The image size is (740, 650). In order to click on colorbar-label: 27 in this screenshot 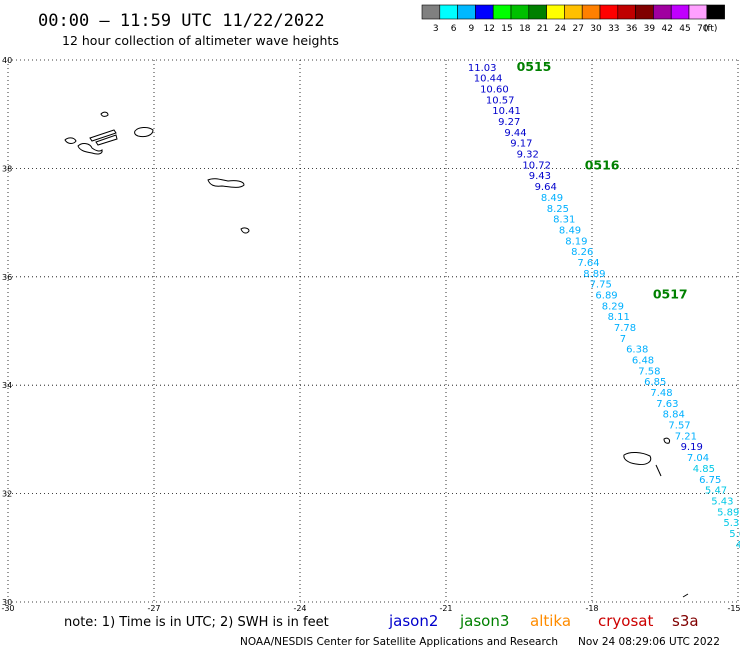, I will do `click(577, 29)`.